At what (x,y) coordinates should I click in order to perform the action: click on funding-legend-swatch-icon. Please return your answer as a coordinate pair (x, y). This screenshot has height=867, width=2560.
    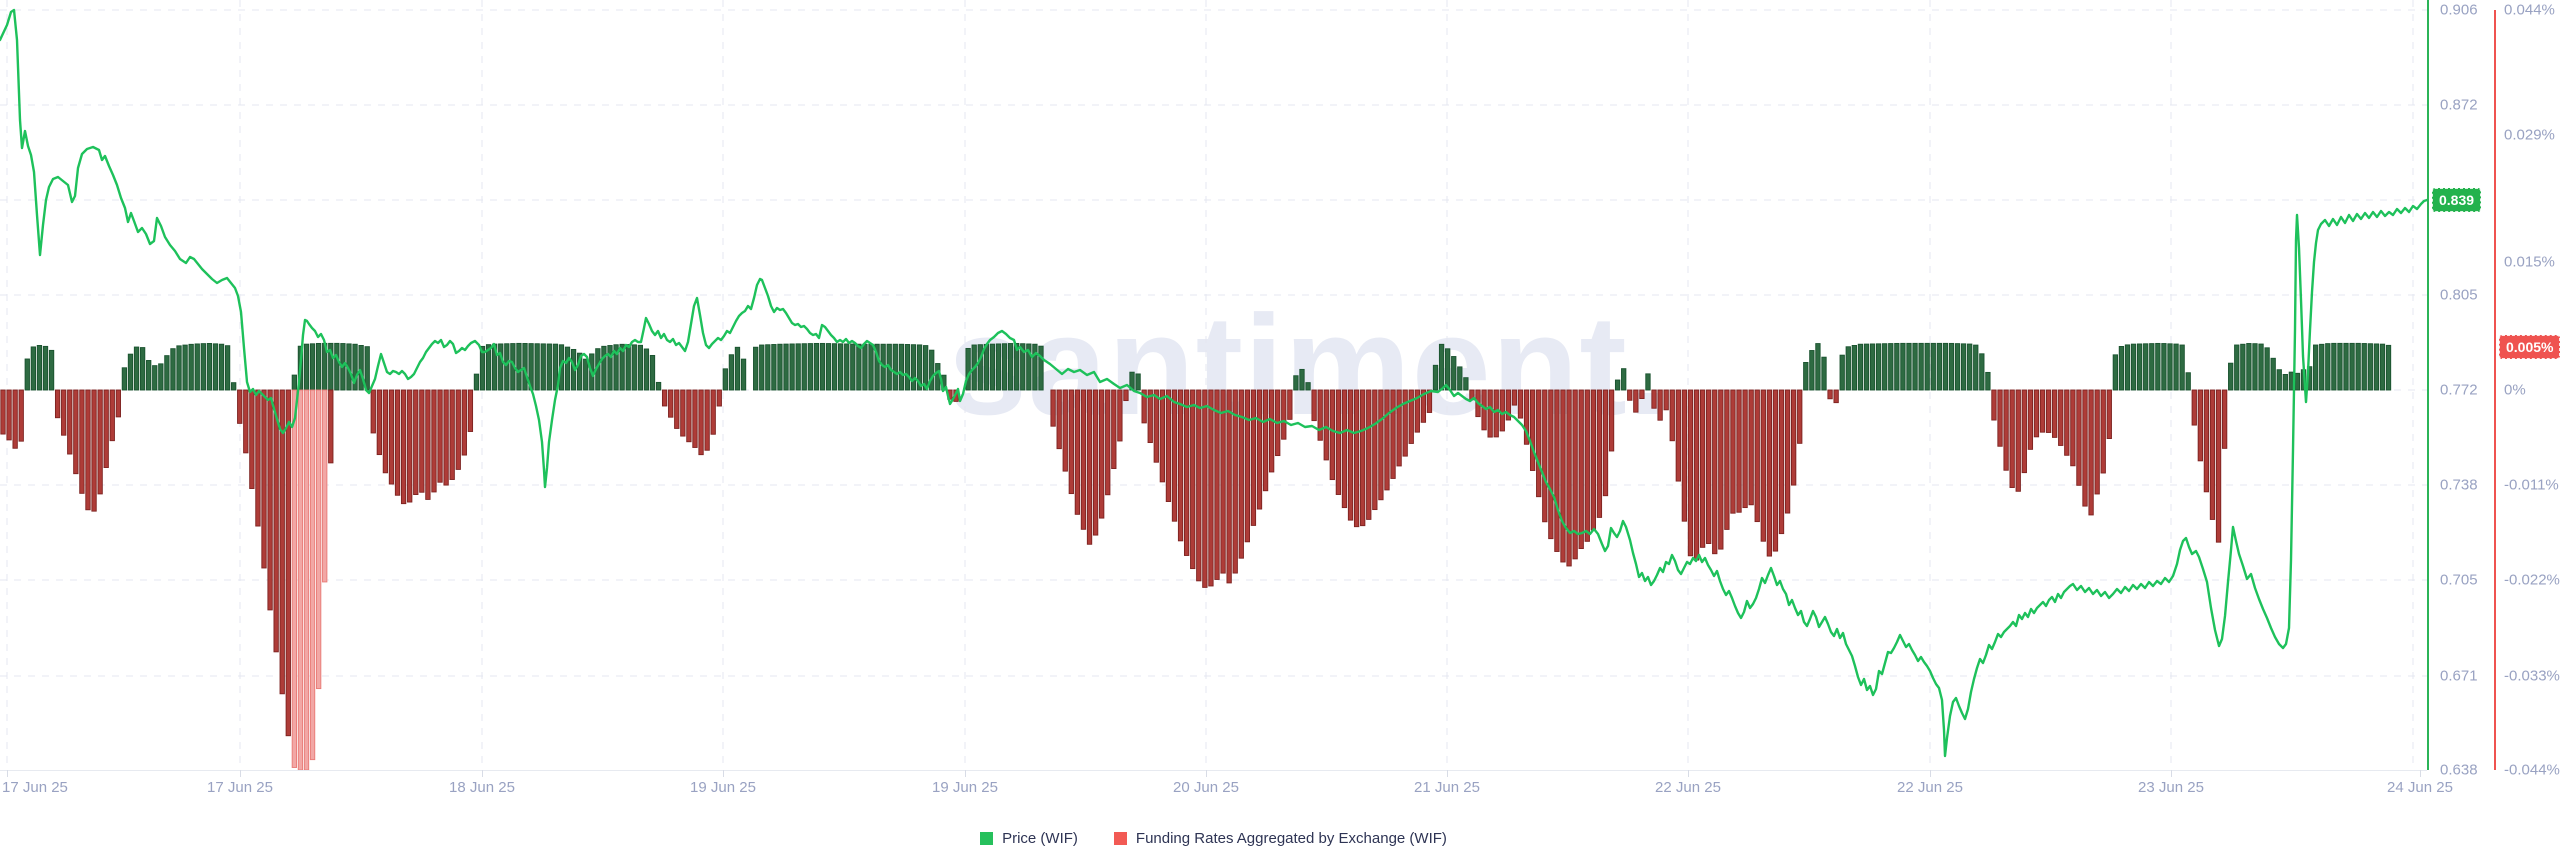
    Looking at the image, I should click on (1120, 838).